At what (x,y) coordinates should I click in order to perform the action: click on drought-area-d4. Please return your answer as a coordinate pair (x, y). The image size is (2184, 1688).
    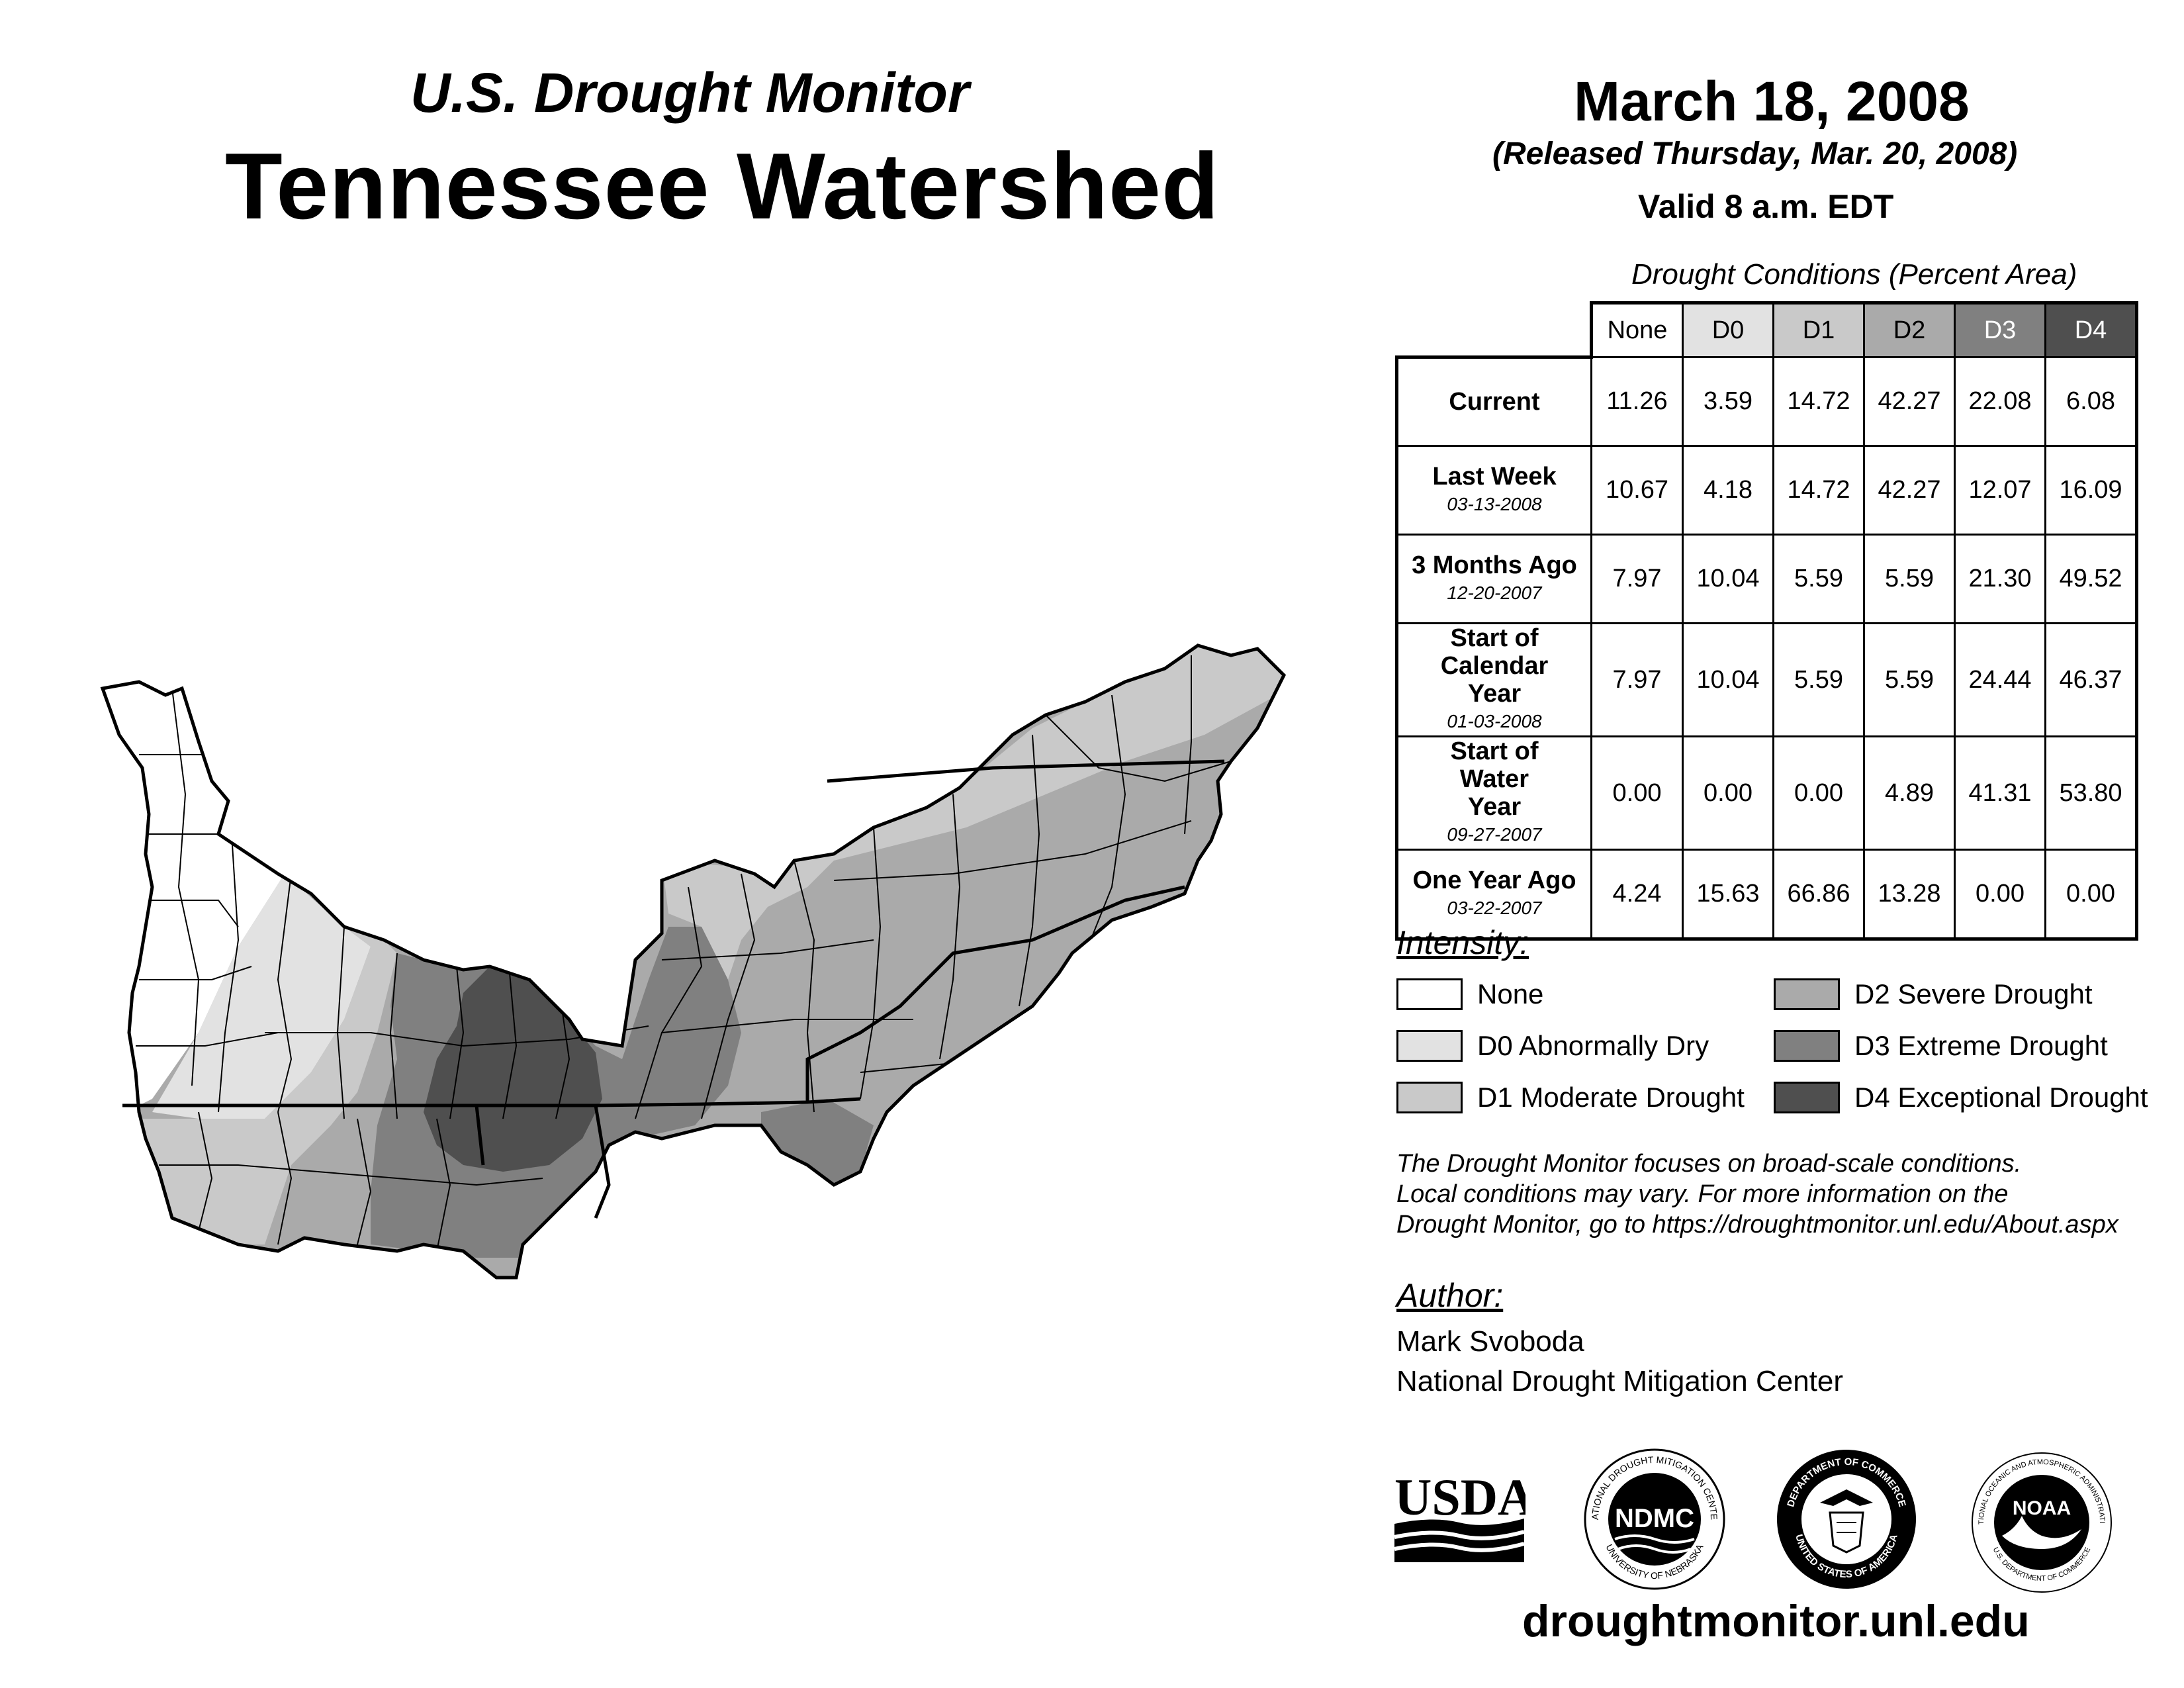
    Looking at the image, I should click on (513, 1069).